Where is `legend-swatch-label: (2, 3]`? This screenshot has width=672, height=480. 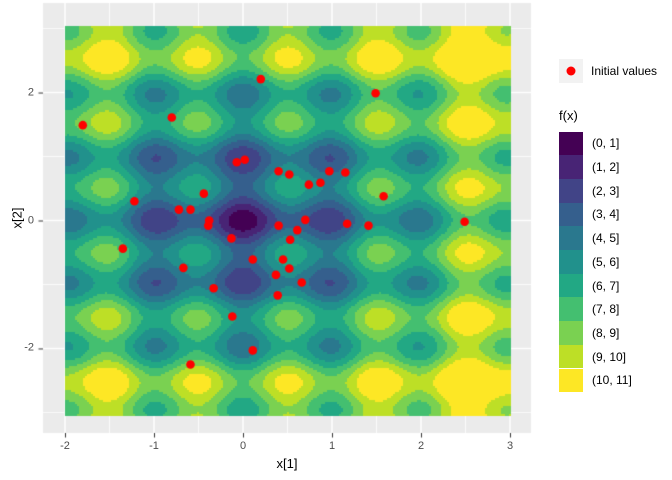
legend-swatch-label: (2, 3] is located at coordinates (606, 190).